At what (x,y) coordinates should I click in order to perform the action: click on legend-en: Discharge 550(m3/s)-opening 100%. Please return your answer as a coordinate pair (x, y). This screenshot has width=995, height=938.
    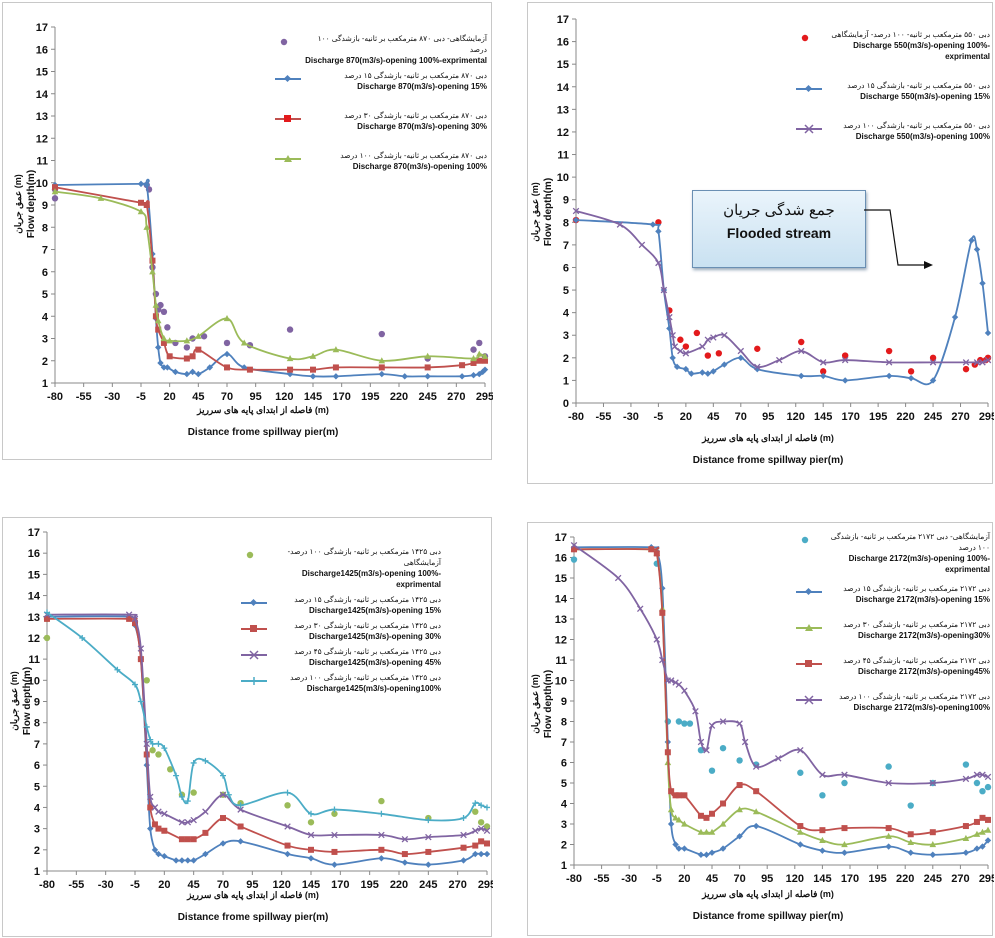
    Looking at the image, I should click on (922, 136).